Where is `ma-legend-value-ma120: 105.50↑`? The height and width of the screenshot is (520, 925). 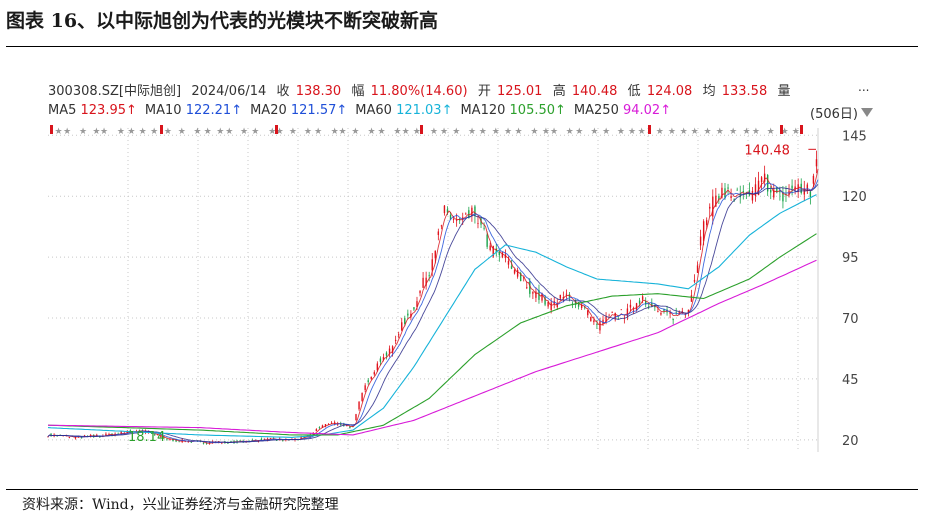
ma-legend-value-ma120: 105.50↑ is located at coordinates (537, 110).